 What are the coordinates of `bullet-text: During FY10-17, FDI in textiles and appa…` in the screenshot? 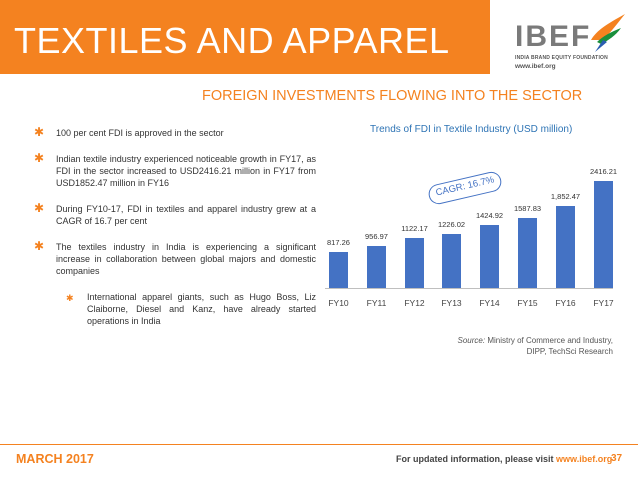 It's located at (186, 215).